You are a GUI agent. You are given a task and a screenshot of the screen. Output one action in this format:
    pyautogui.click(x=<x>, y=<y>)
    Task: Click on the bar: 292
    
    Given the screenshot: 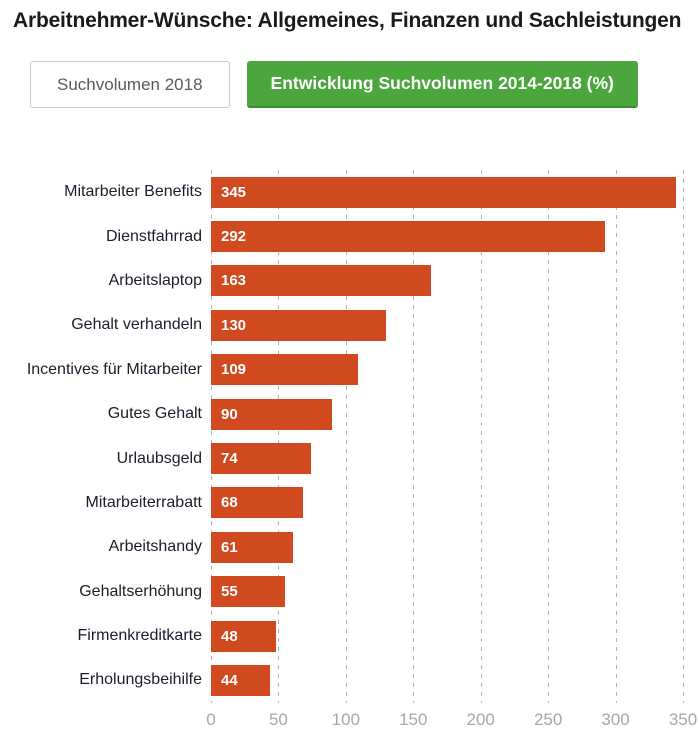 What is the action you would take?
    pyautogui.click(x=408, y=237)
    